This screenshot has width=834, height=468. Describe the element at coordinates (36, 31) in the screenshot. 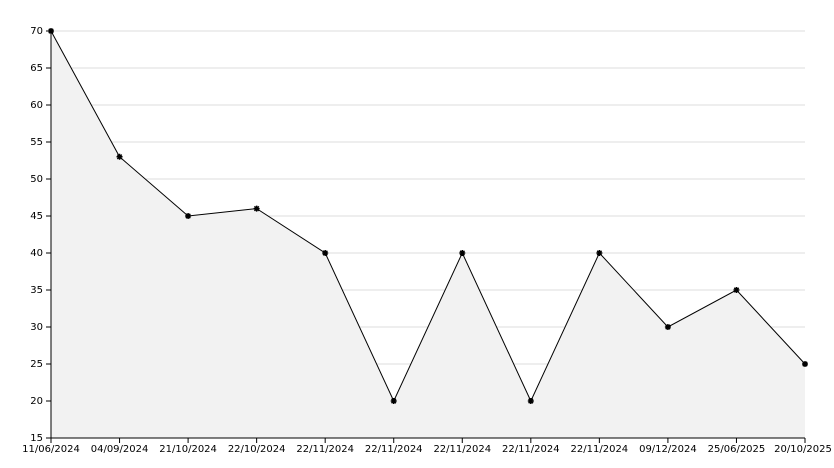

I see `y-tick-label: 70` at that location.